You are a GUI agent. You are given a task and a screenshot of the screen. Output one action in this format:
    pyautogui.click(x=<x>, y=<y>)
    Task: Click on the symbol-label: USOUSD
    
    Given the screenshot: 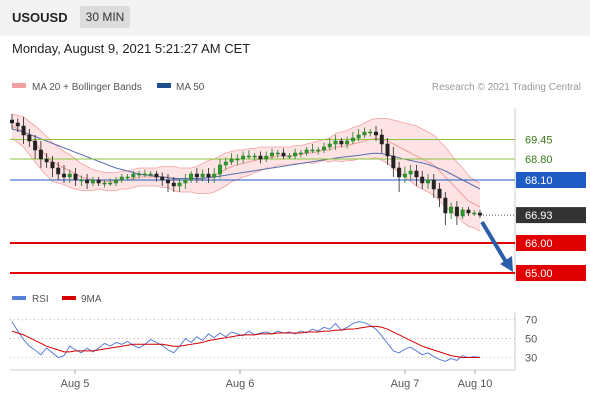 What is the action you would take?
    pyautogui.click(x=40, y=17)
    